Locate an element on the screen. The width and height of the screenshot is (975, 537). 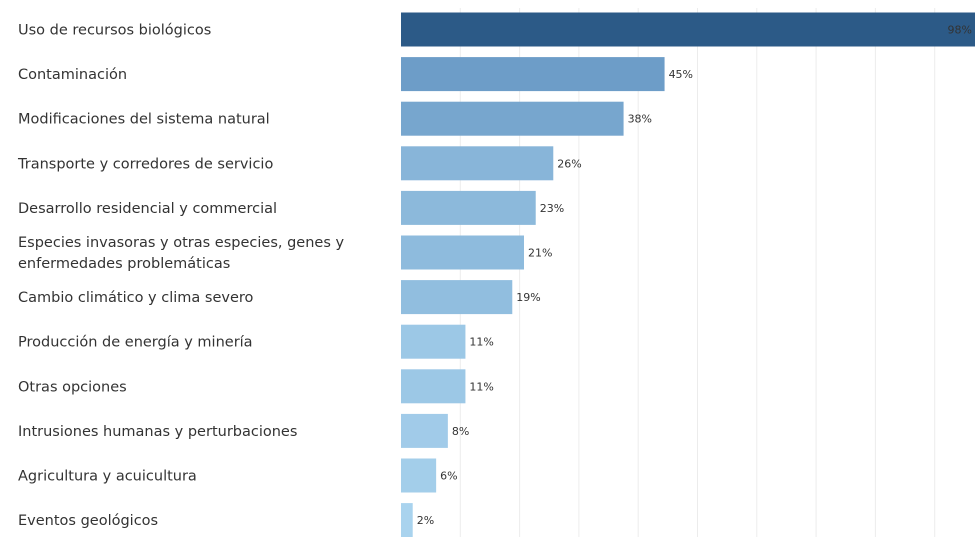
value-label: 2% is located at coordinates (425, 520).